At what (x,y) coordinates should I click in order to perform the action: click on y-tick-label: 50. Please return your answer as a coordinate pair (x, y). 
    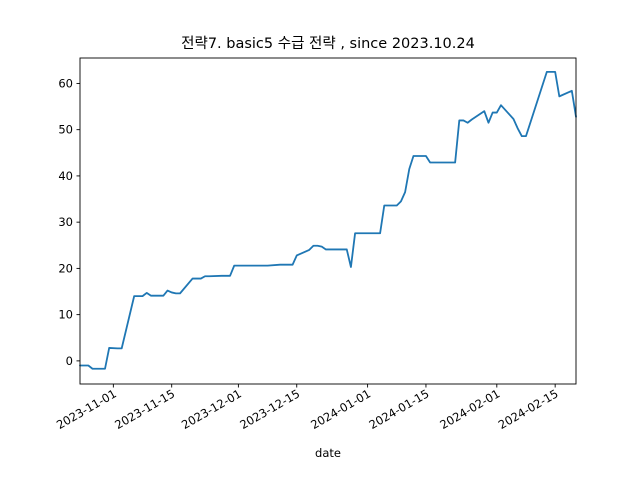
    Looking at the image, I should click on (65, 130).